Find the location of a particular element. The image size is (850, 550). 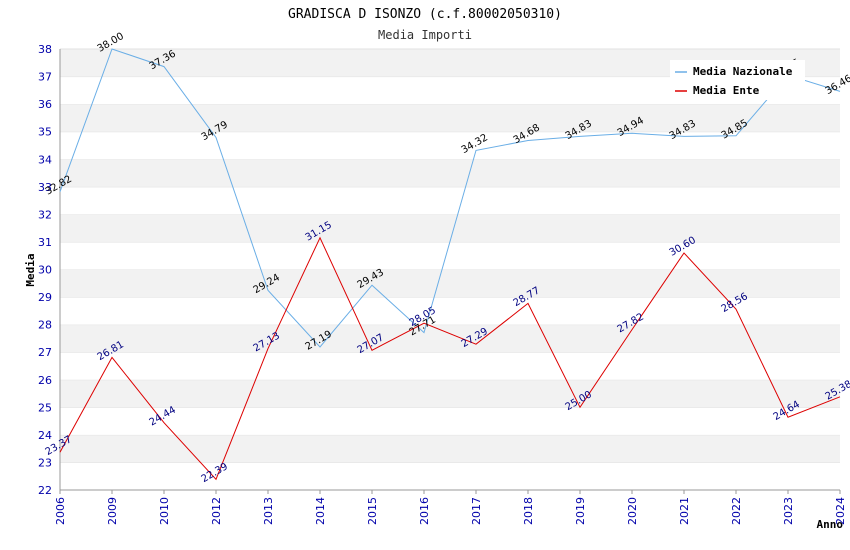

y-axis-ticks: 22 23 24 25 26 27 28 29 30 31 32 33 34 35 36 37 38 is located at coordinates (45, 270).